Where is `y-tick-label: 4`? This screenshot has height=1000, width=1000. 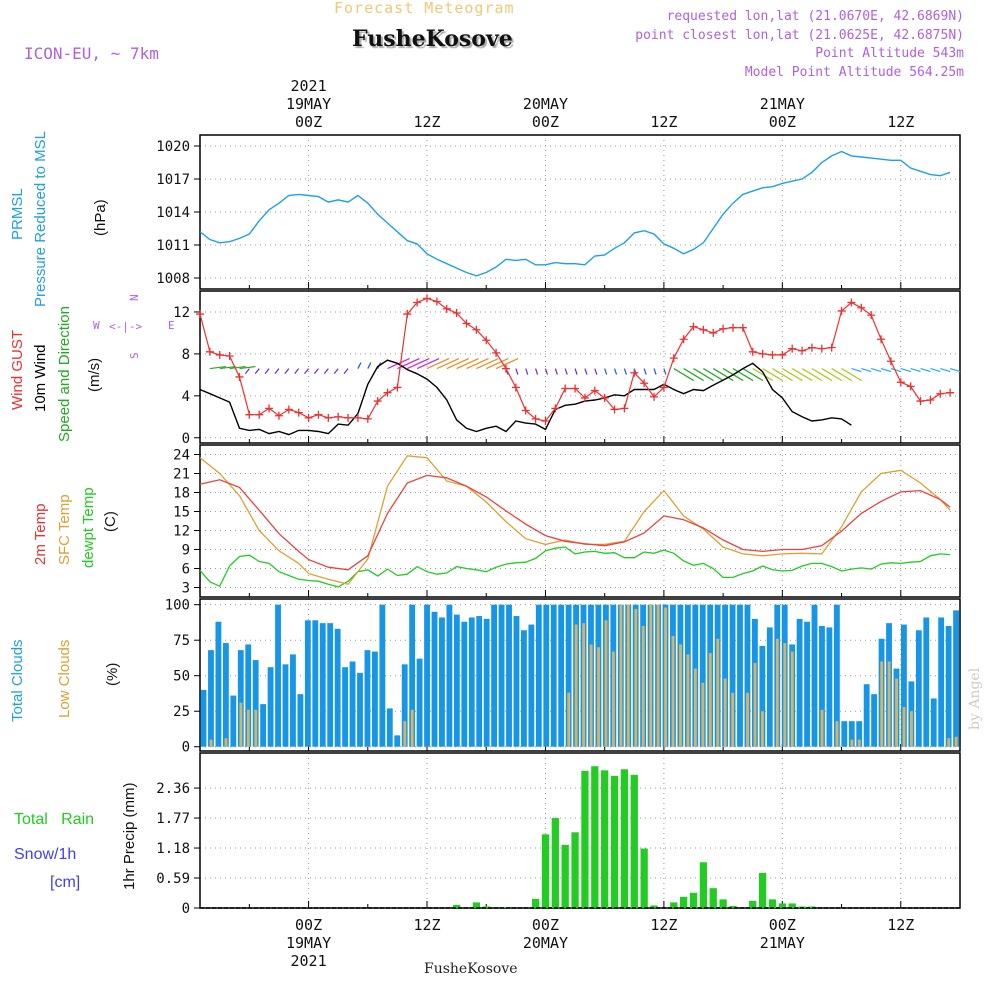
y-tick-label: 4 is located at coordinates (186, 397).